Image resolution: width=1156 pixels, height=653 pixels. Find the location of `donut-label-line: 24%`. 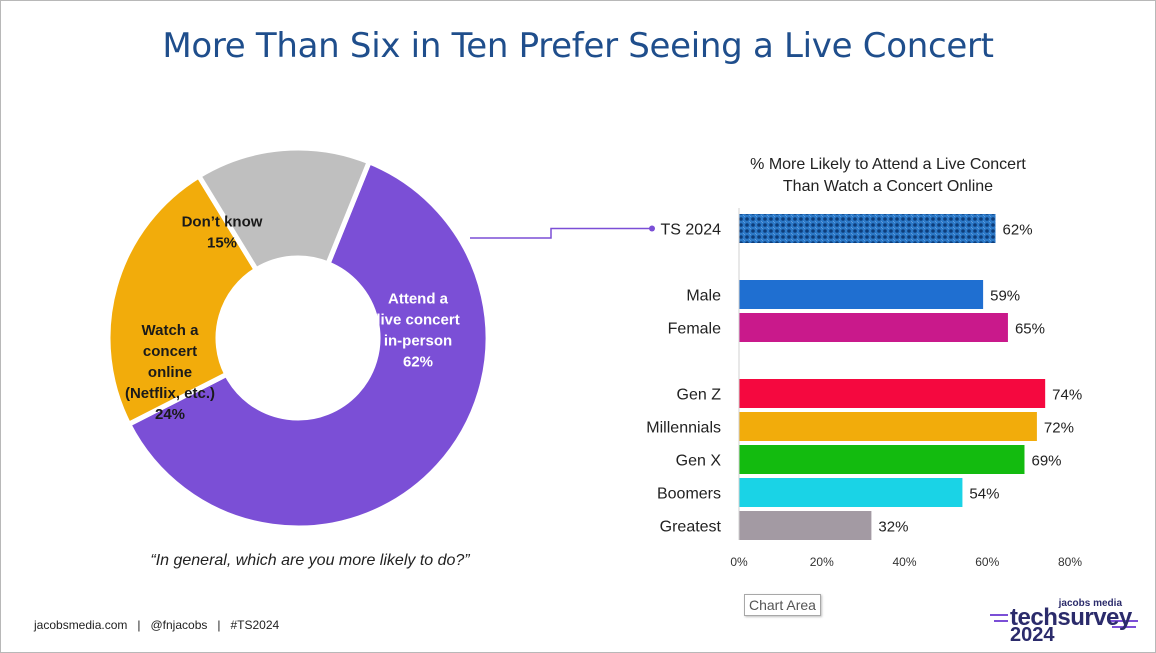

donut-label-line: 24% is located at coordinates (170, 414).